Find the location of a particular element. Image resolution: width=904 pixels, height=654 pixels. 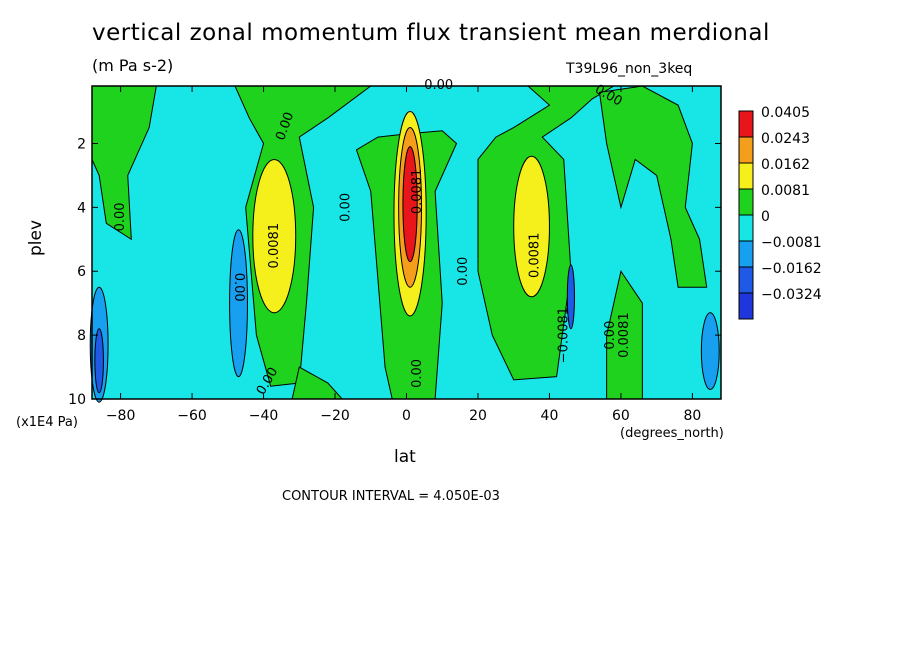

x-tick-label: 20 is located at coordinates (478, 416).